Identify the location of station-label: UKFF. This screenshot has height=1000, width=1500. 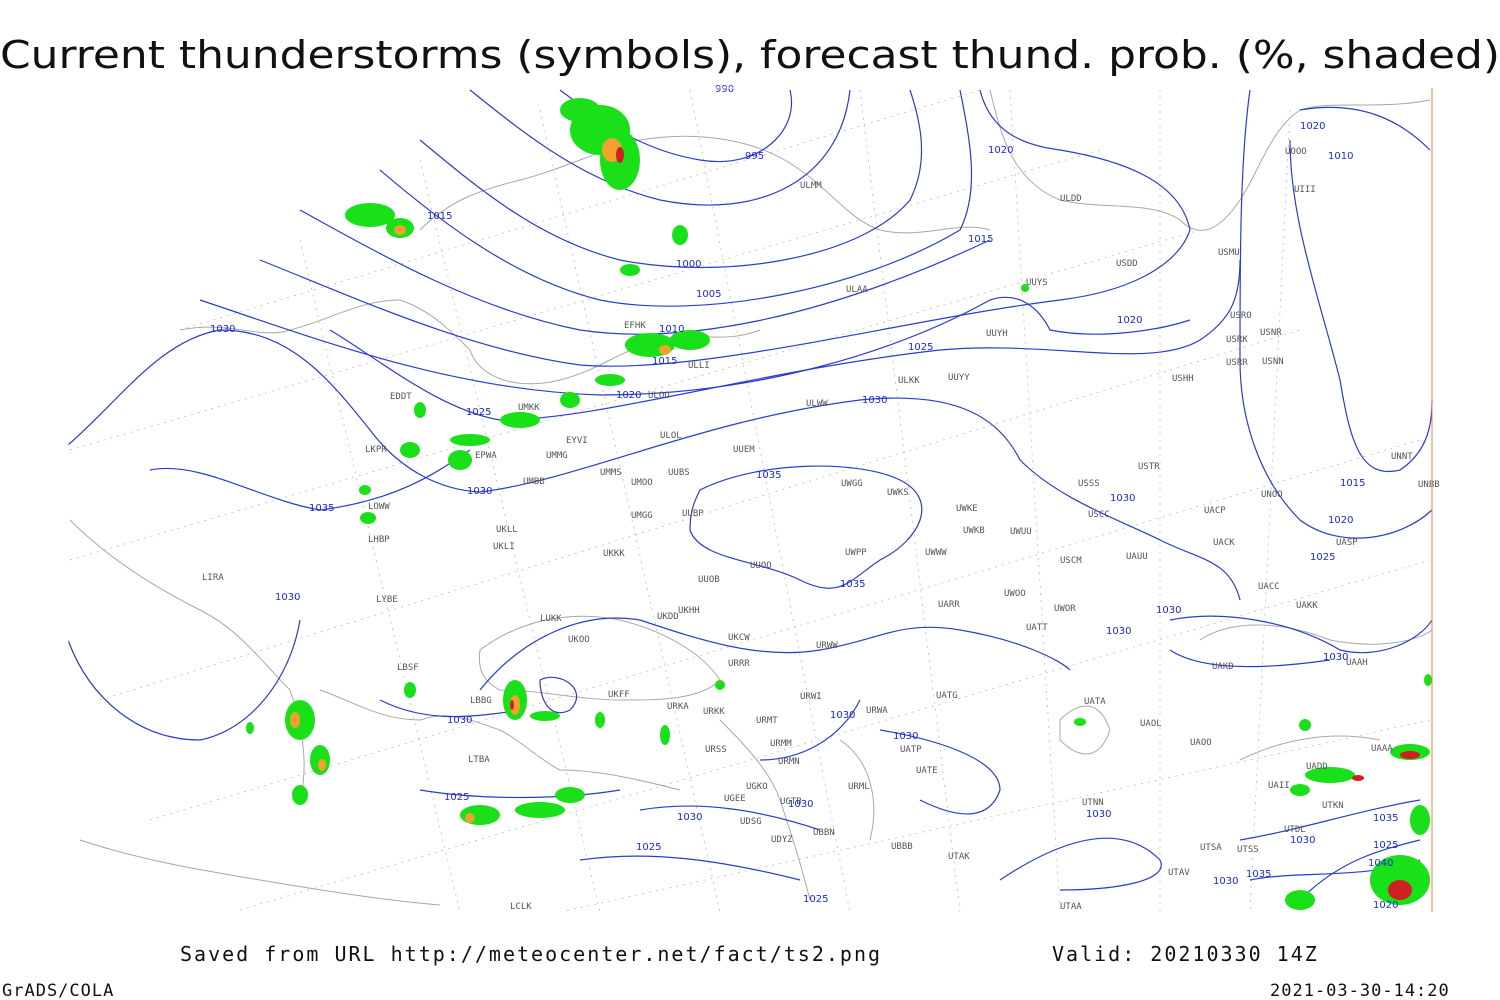
(619, 695).